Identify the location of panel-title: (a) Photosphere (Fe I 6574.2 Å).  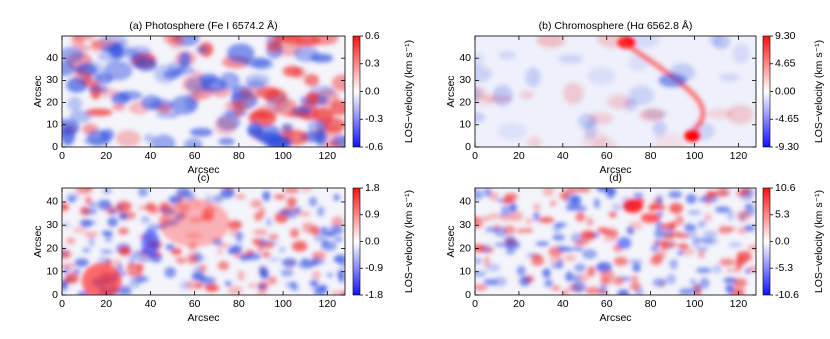
(203, 25).